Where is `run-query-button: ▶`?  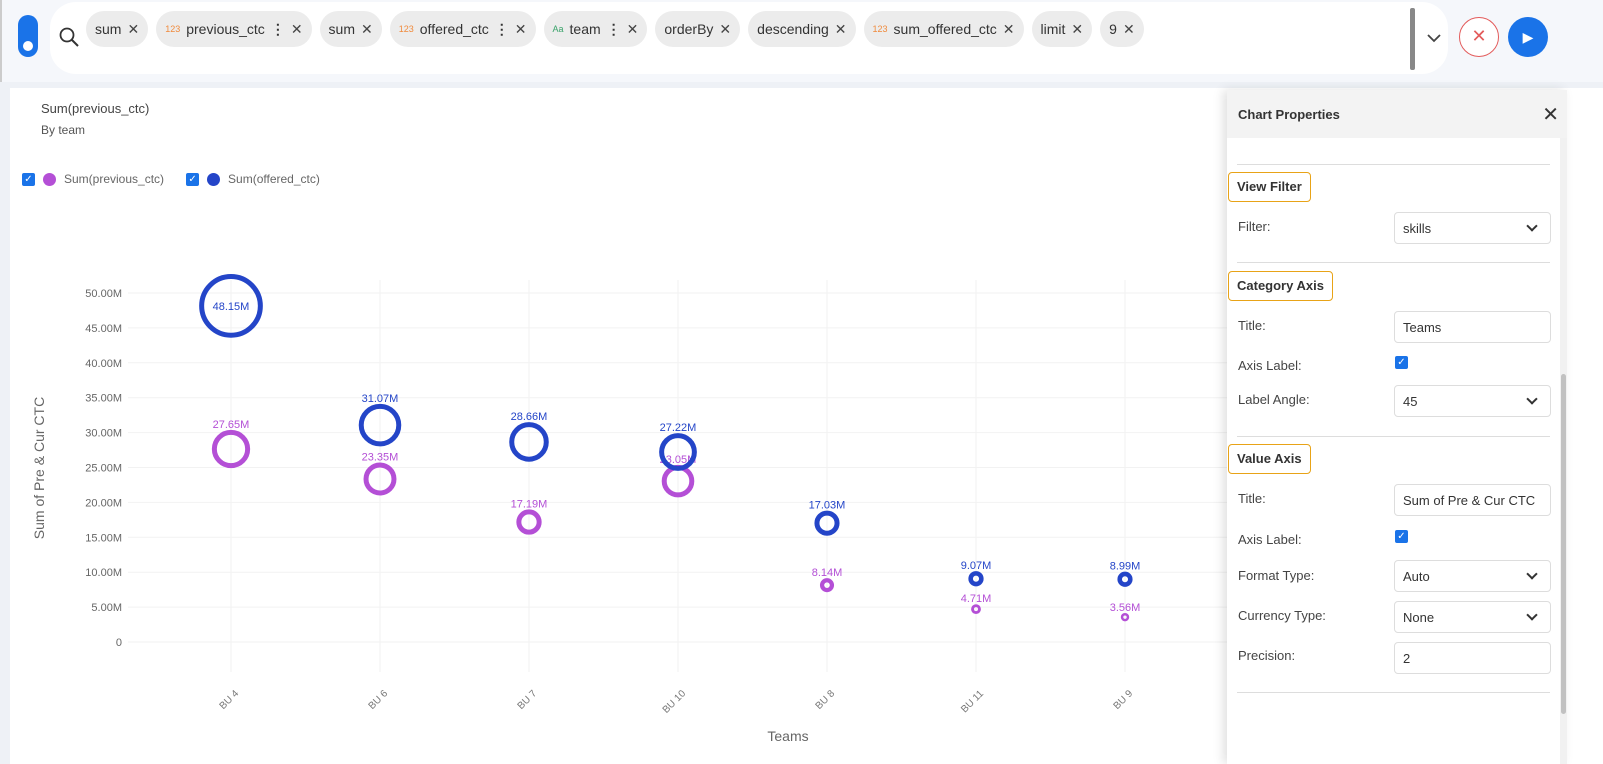
run-query-button: ▶ is located at coordinates (1528, 37).